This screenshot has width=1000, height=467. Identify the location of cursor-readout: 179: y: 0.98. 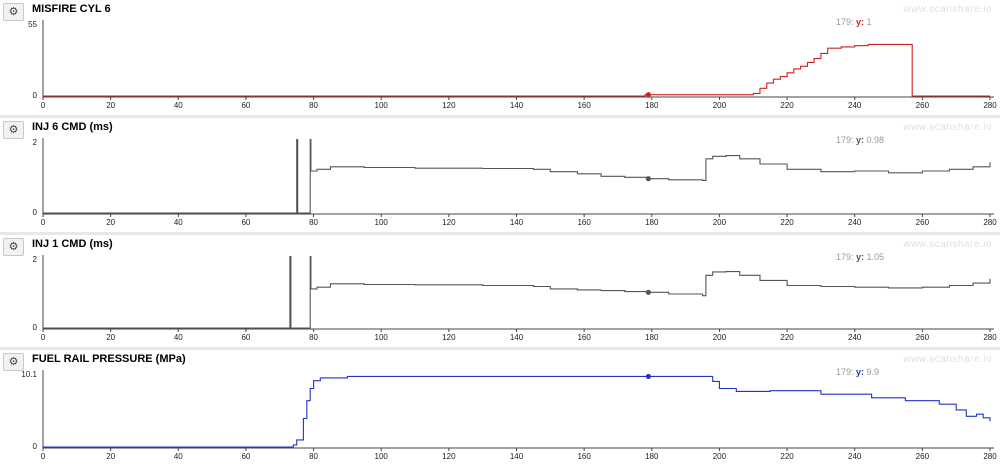
(860, 140).